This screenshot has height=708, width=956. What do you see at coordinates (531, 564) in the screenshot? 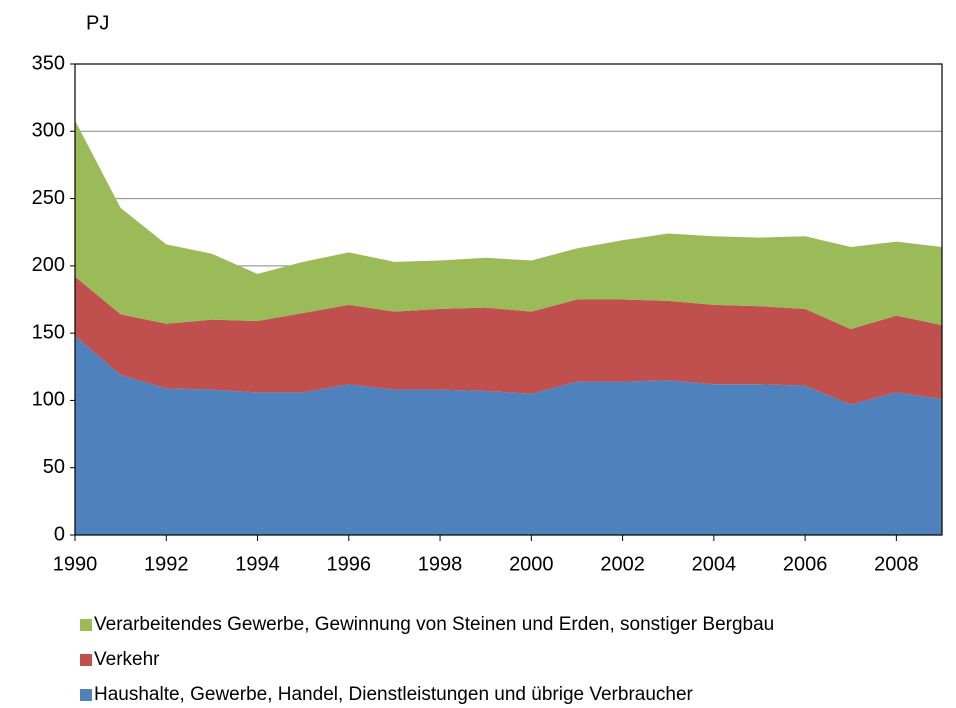
I see `x-tick-label: 2000` at bounding box center [531, 564].